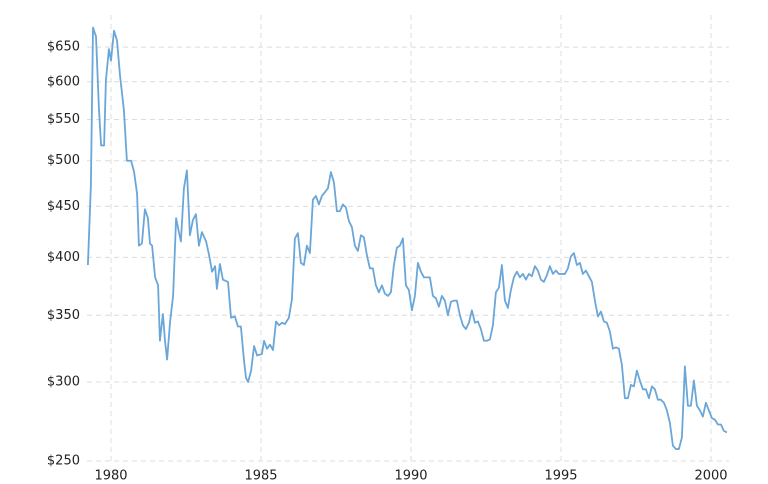 The width and height of the screenshot is (768, 484). Describe the element at coordinates (63, 382) in the screenshot. I see `y-tick-label: $300` at that location.